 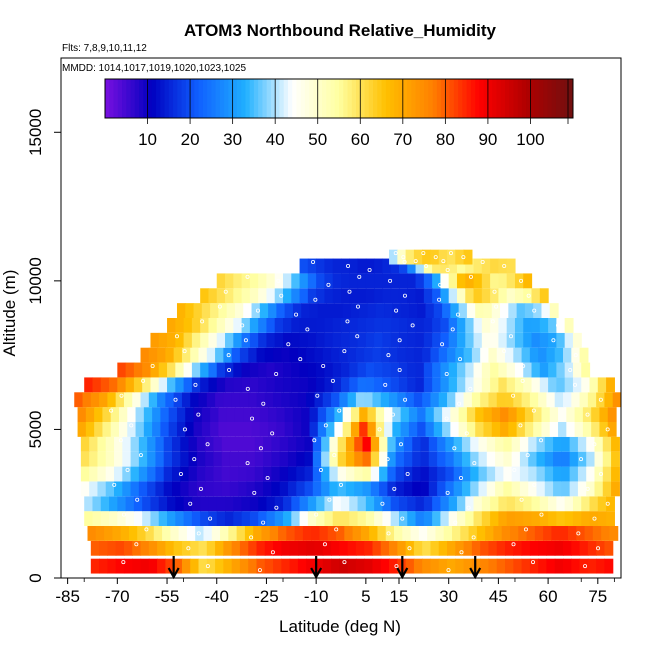 I want to click on x-tick-label: -55, so click(x=167, y=596).